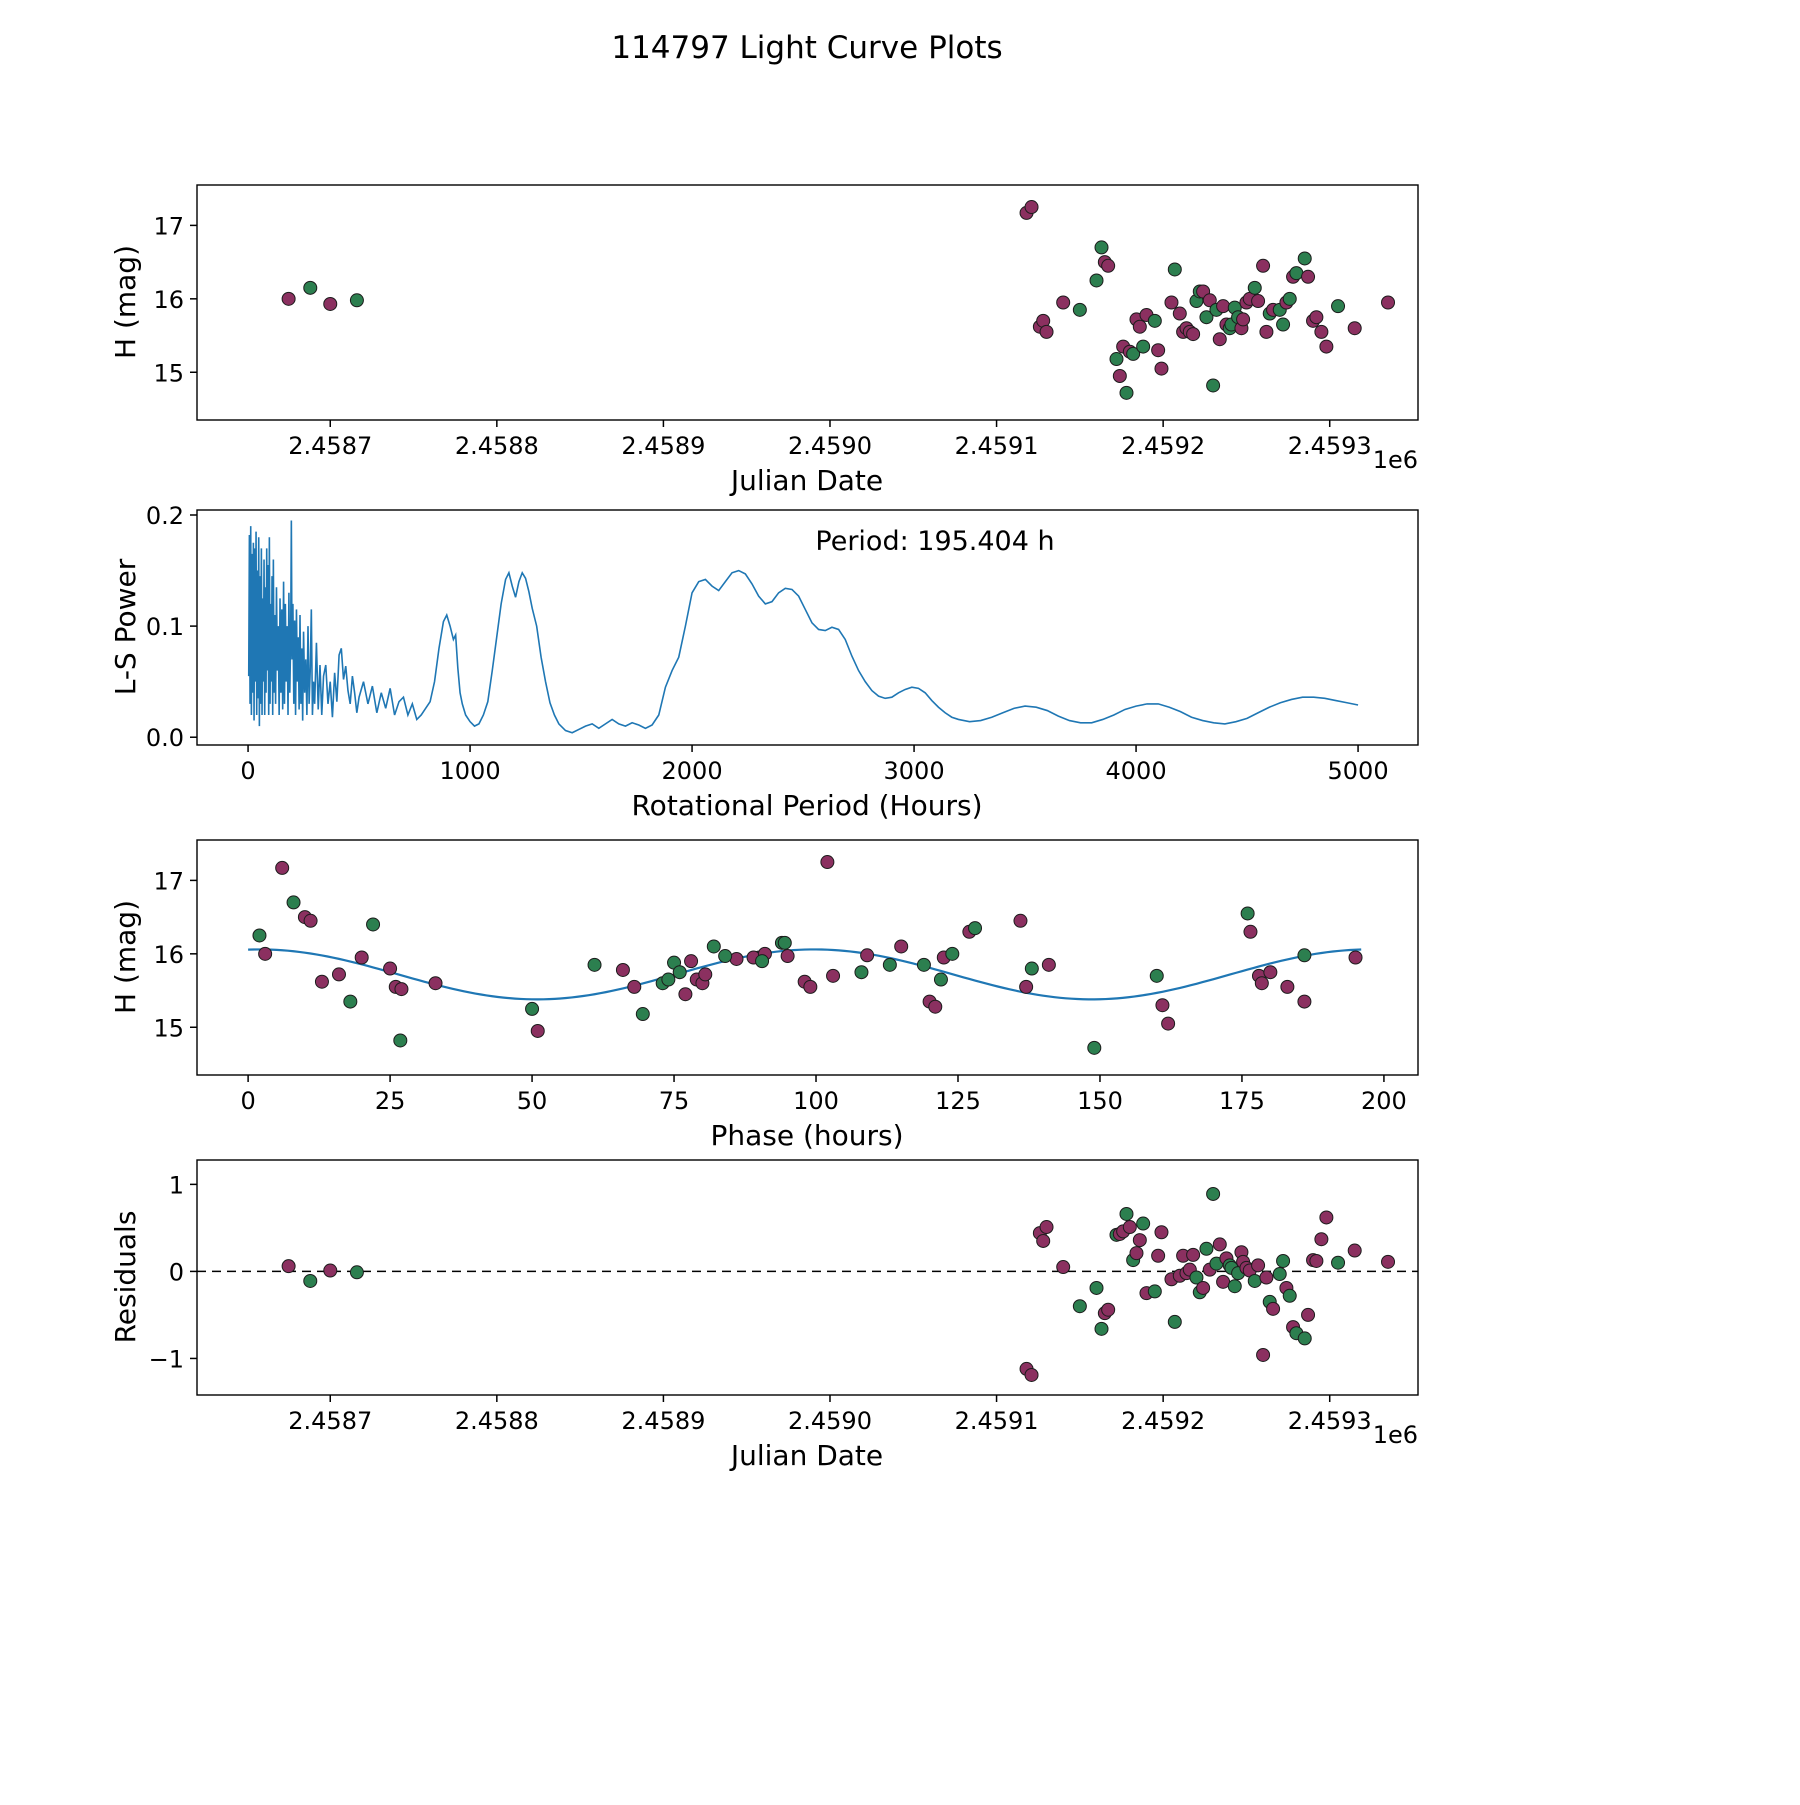  What do you see at coordinates (125, 957) in the screenshot?
I see `phase-y-axis-label: H (mag)` at bounding box center [125, 957].